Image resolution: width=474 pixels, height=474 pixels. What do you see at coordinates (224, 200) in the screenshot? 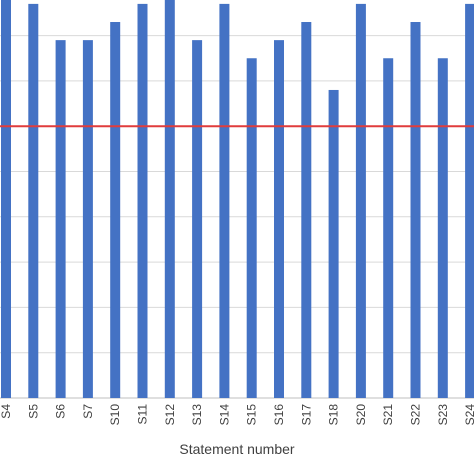
I see `bar-S14` at bounding box center [224, 200].